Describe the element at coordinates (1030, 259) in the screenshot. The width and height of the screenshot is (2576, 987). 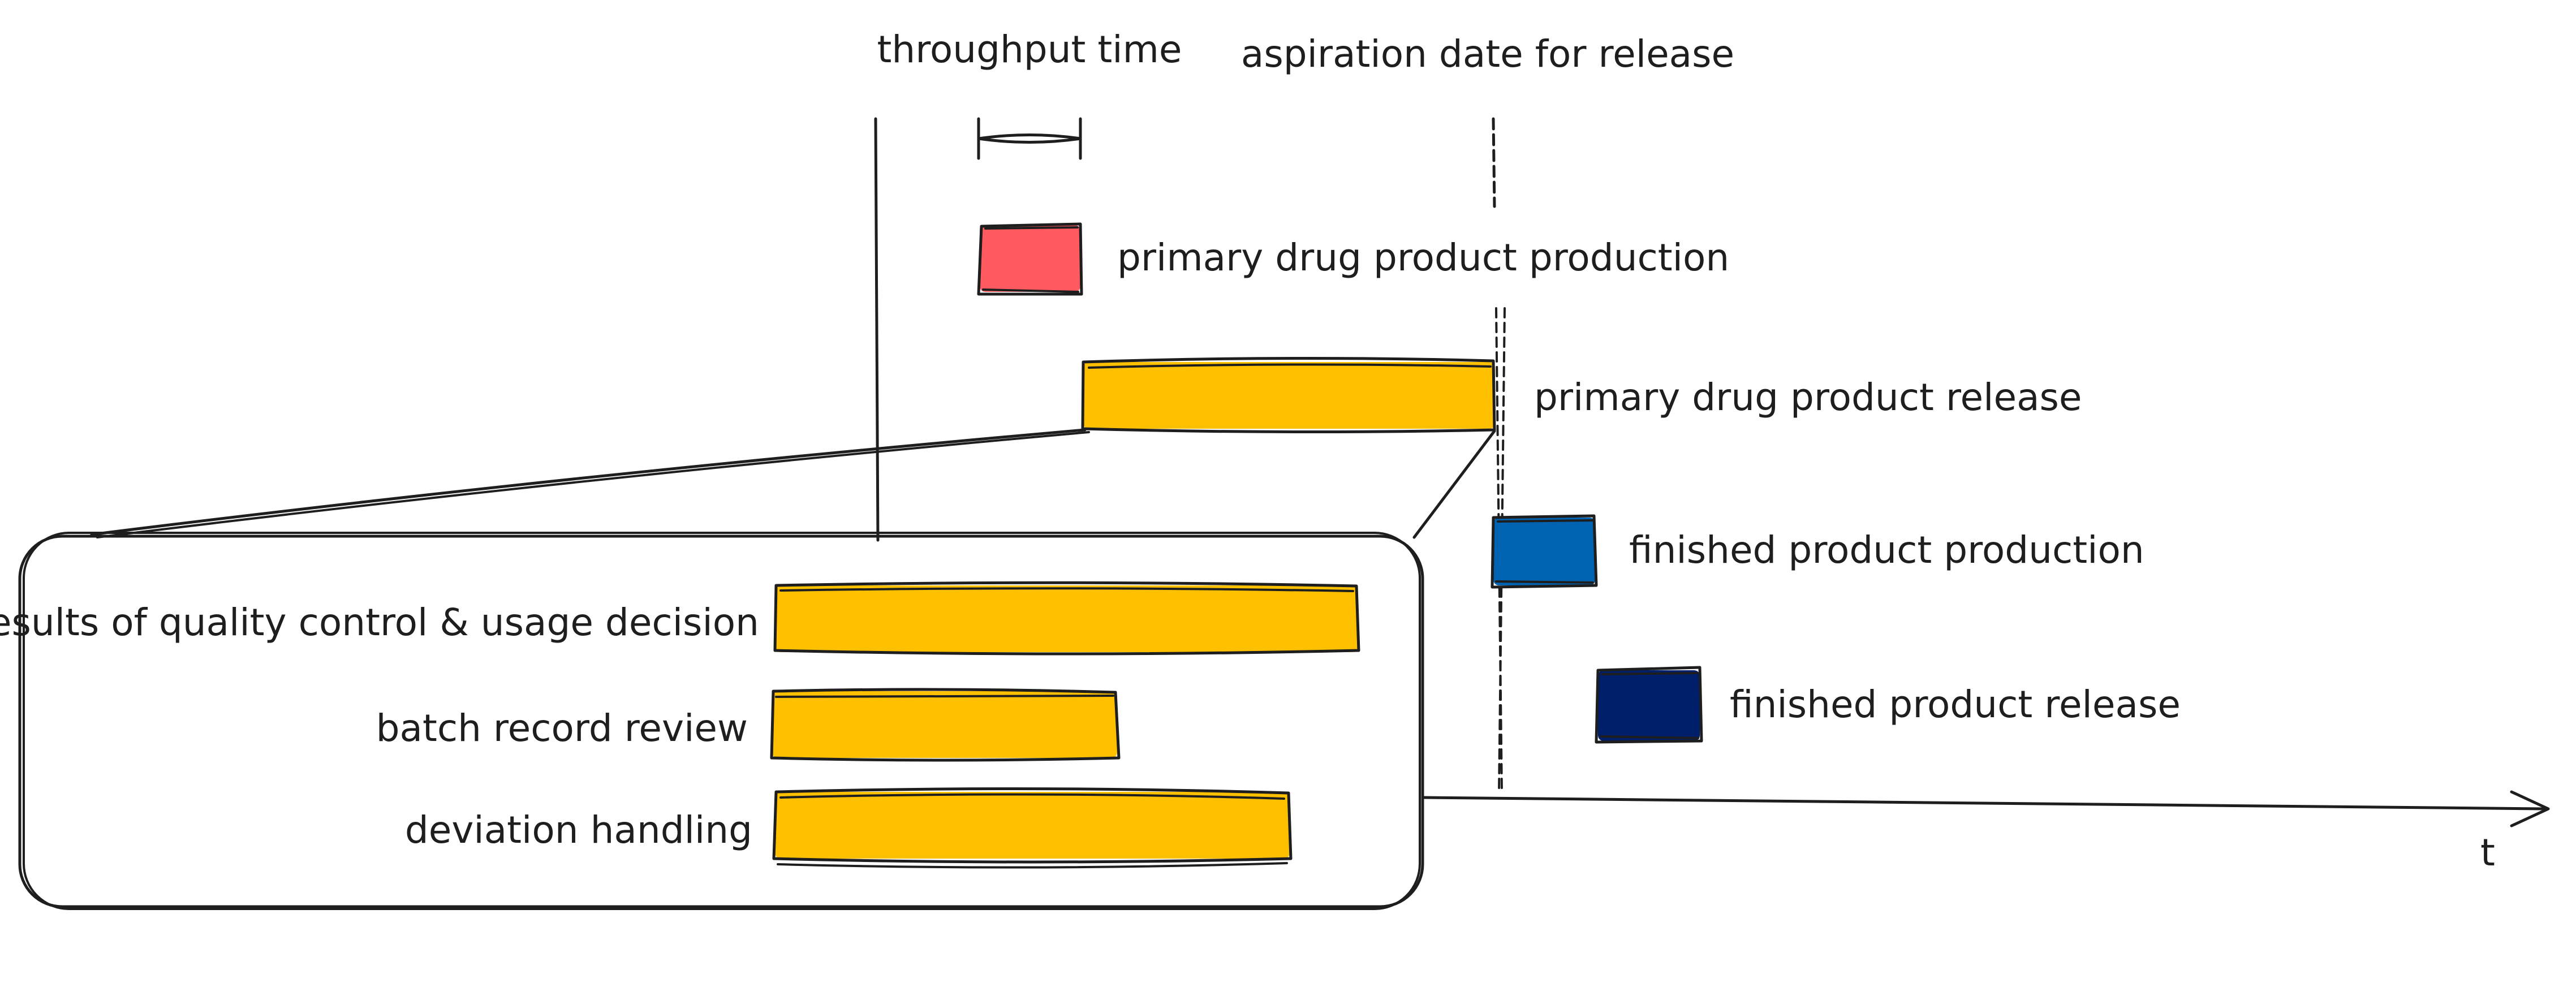
I see `primary-production-bar` at that location.